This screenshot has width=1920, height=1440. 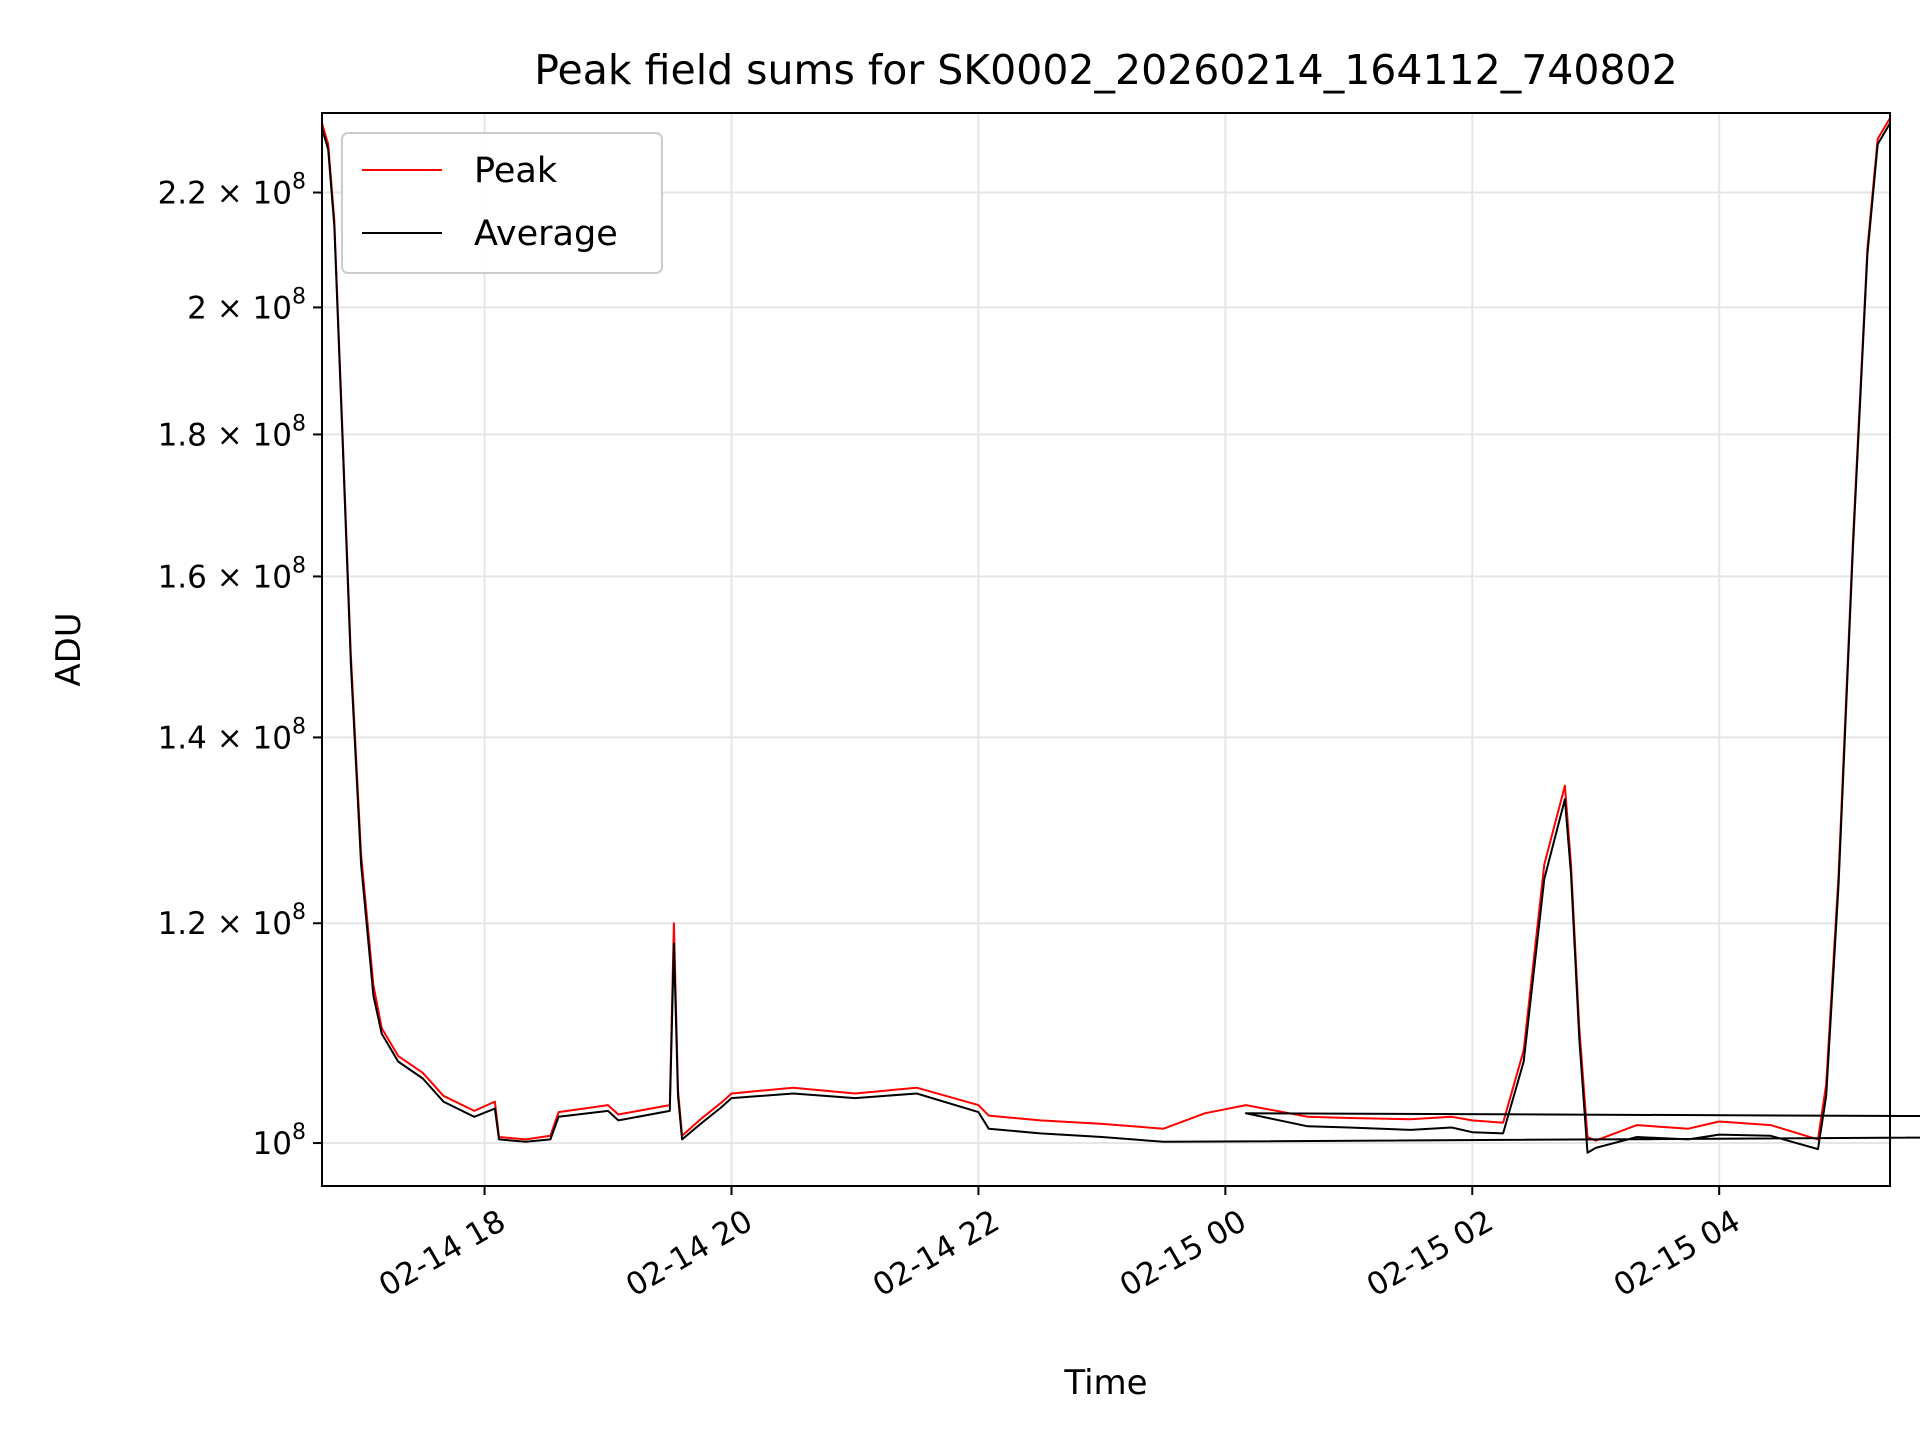 I want to click on y-tick-label: 2 × 108, so click(x=246, y=305).